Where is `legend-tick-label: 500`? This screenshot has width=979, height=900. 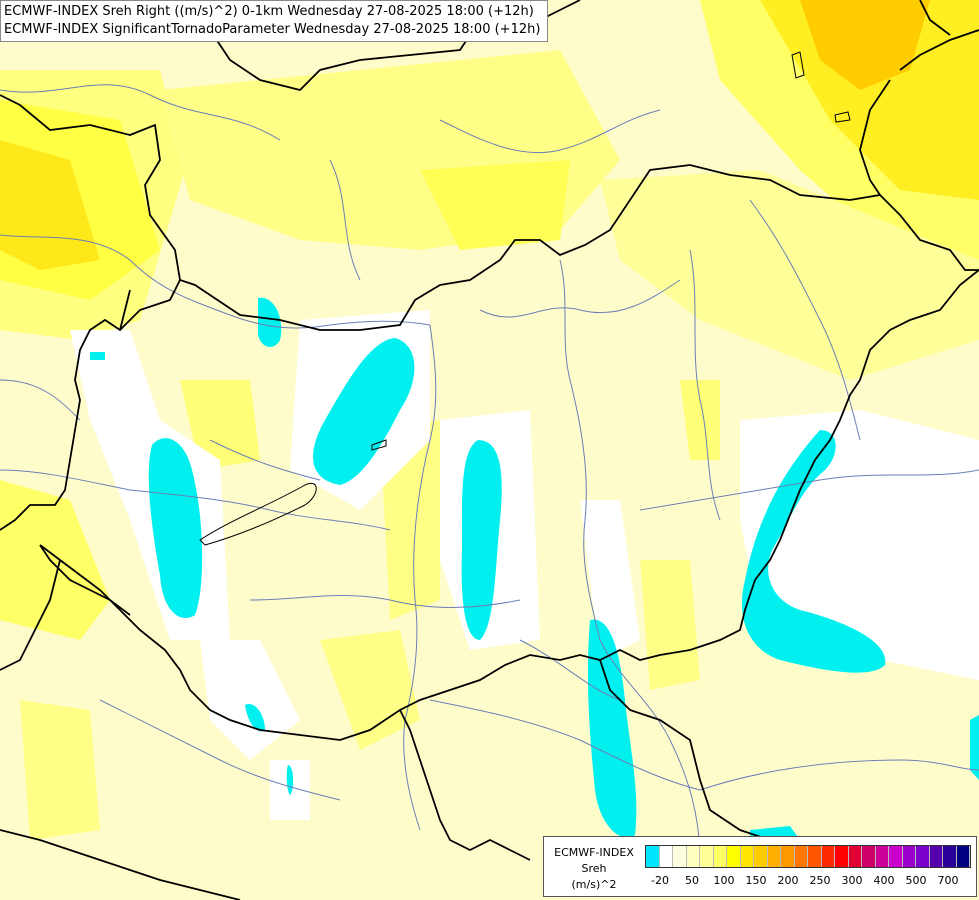
legend-tick-label: 500 is located at coordinates (916, 880).